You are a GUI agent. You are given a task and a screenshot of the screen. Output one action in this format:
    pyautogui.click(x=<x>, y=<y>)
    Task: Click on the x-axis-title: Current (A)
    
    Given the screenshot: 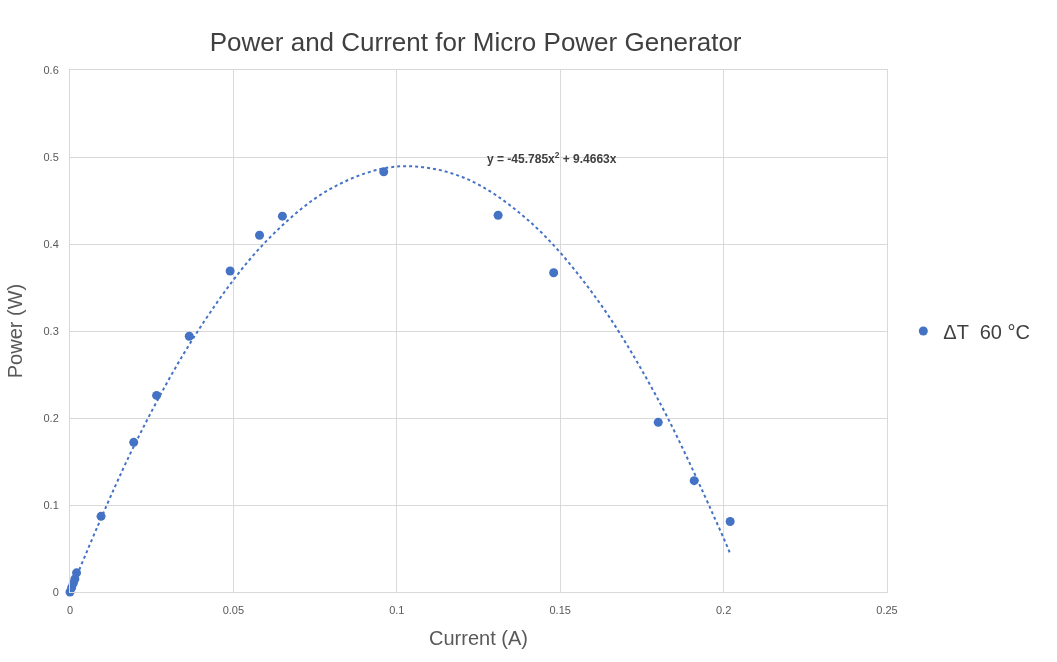 What is the action you would take?
    pyautogui.click(x=478, y=637)
    